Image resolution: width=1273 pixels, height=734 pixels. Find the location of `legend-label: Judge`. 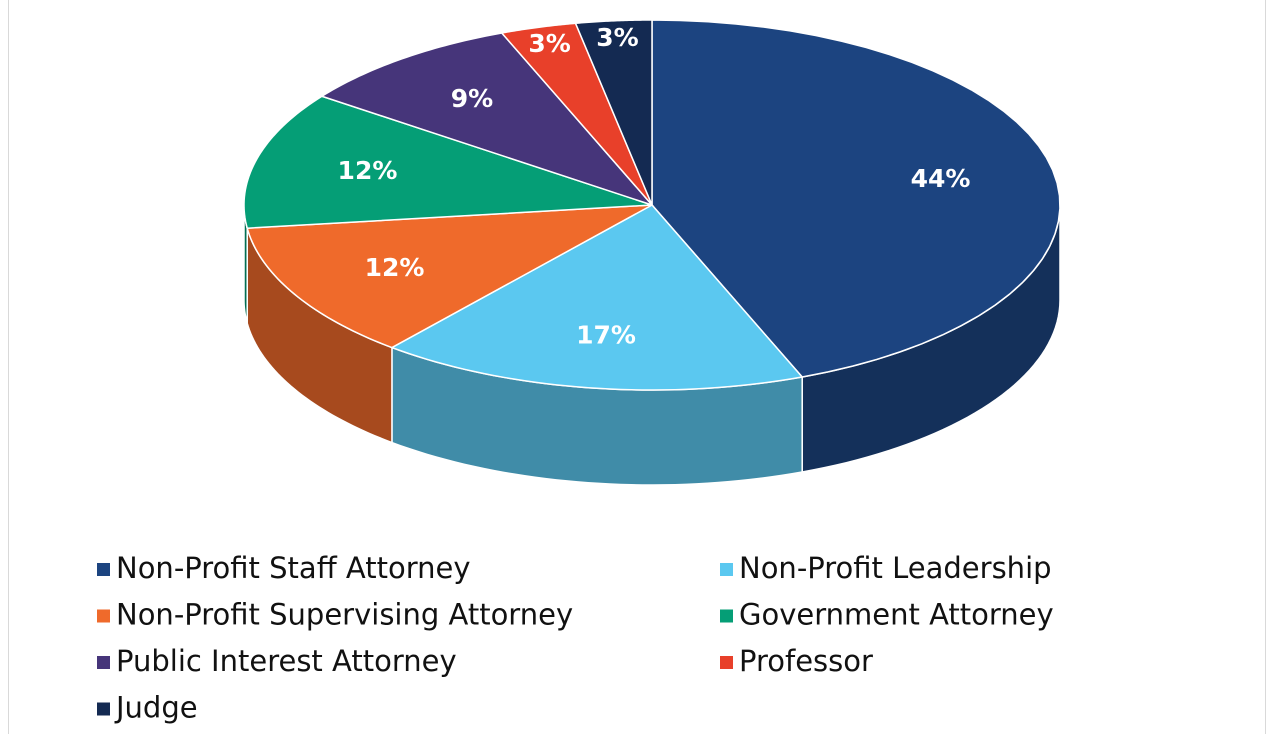

legend-label: Judge is located at coordinates (156, 708).